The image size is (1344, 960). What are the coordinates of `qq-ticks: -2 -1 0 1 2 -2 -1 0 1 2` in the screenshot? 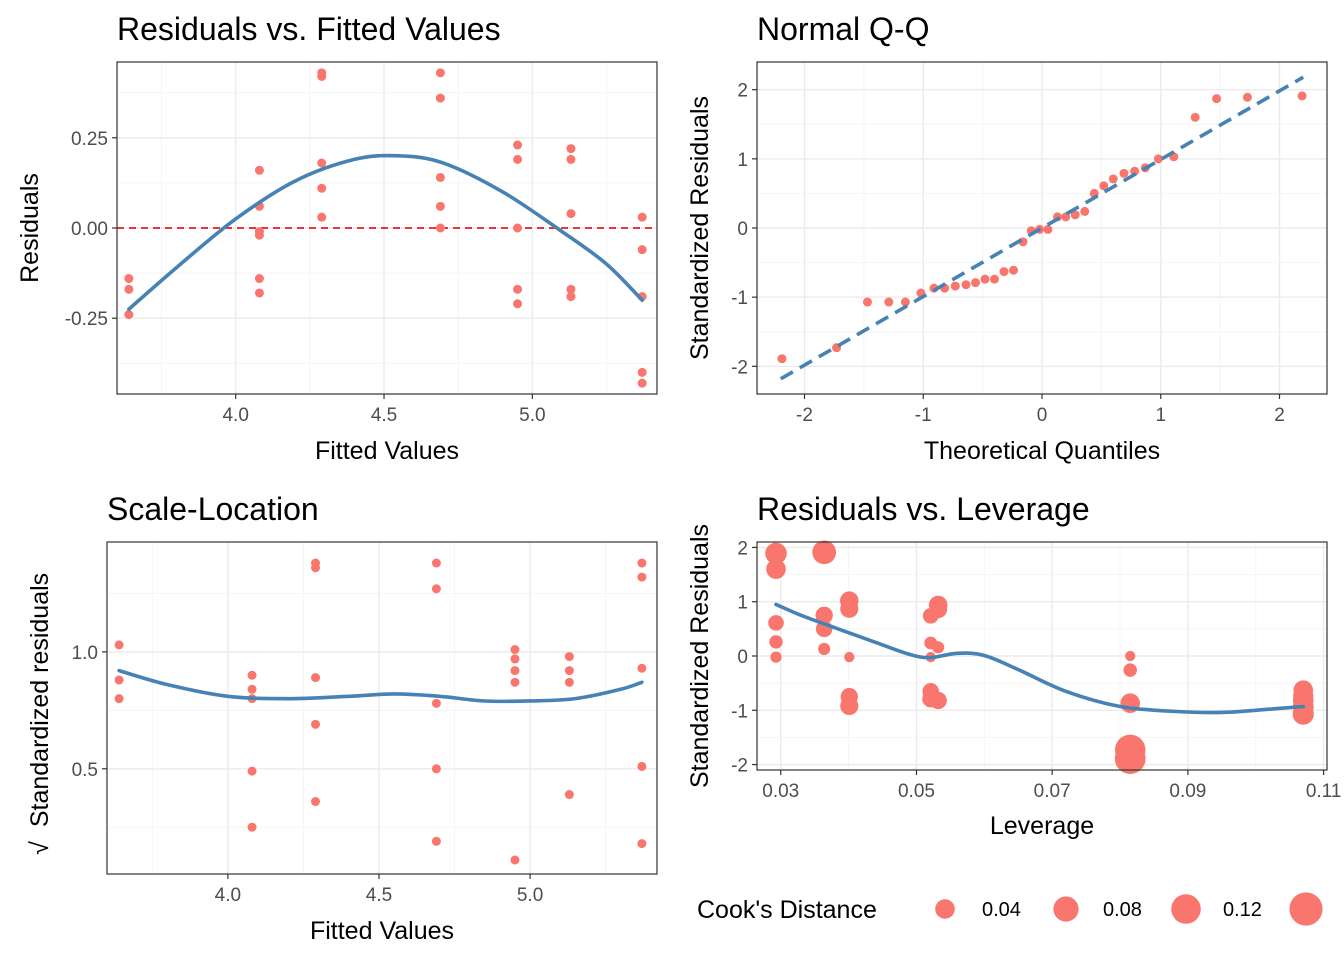 It's located at (1008, 253).